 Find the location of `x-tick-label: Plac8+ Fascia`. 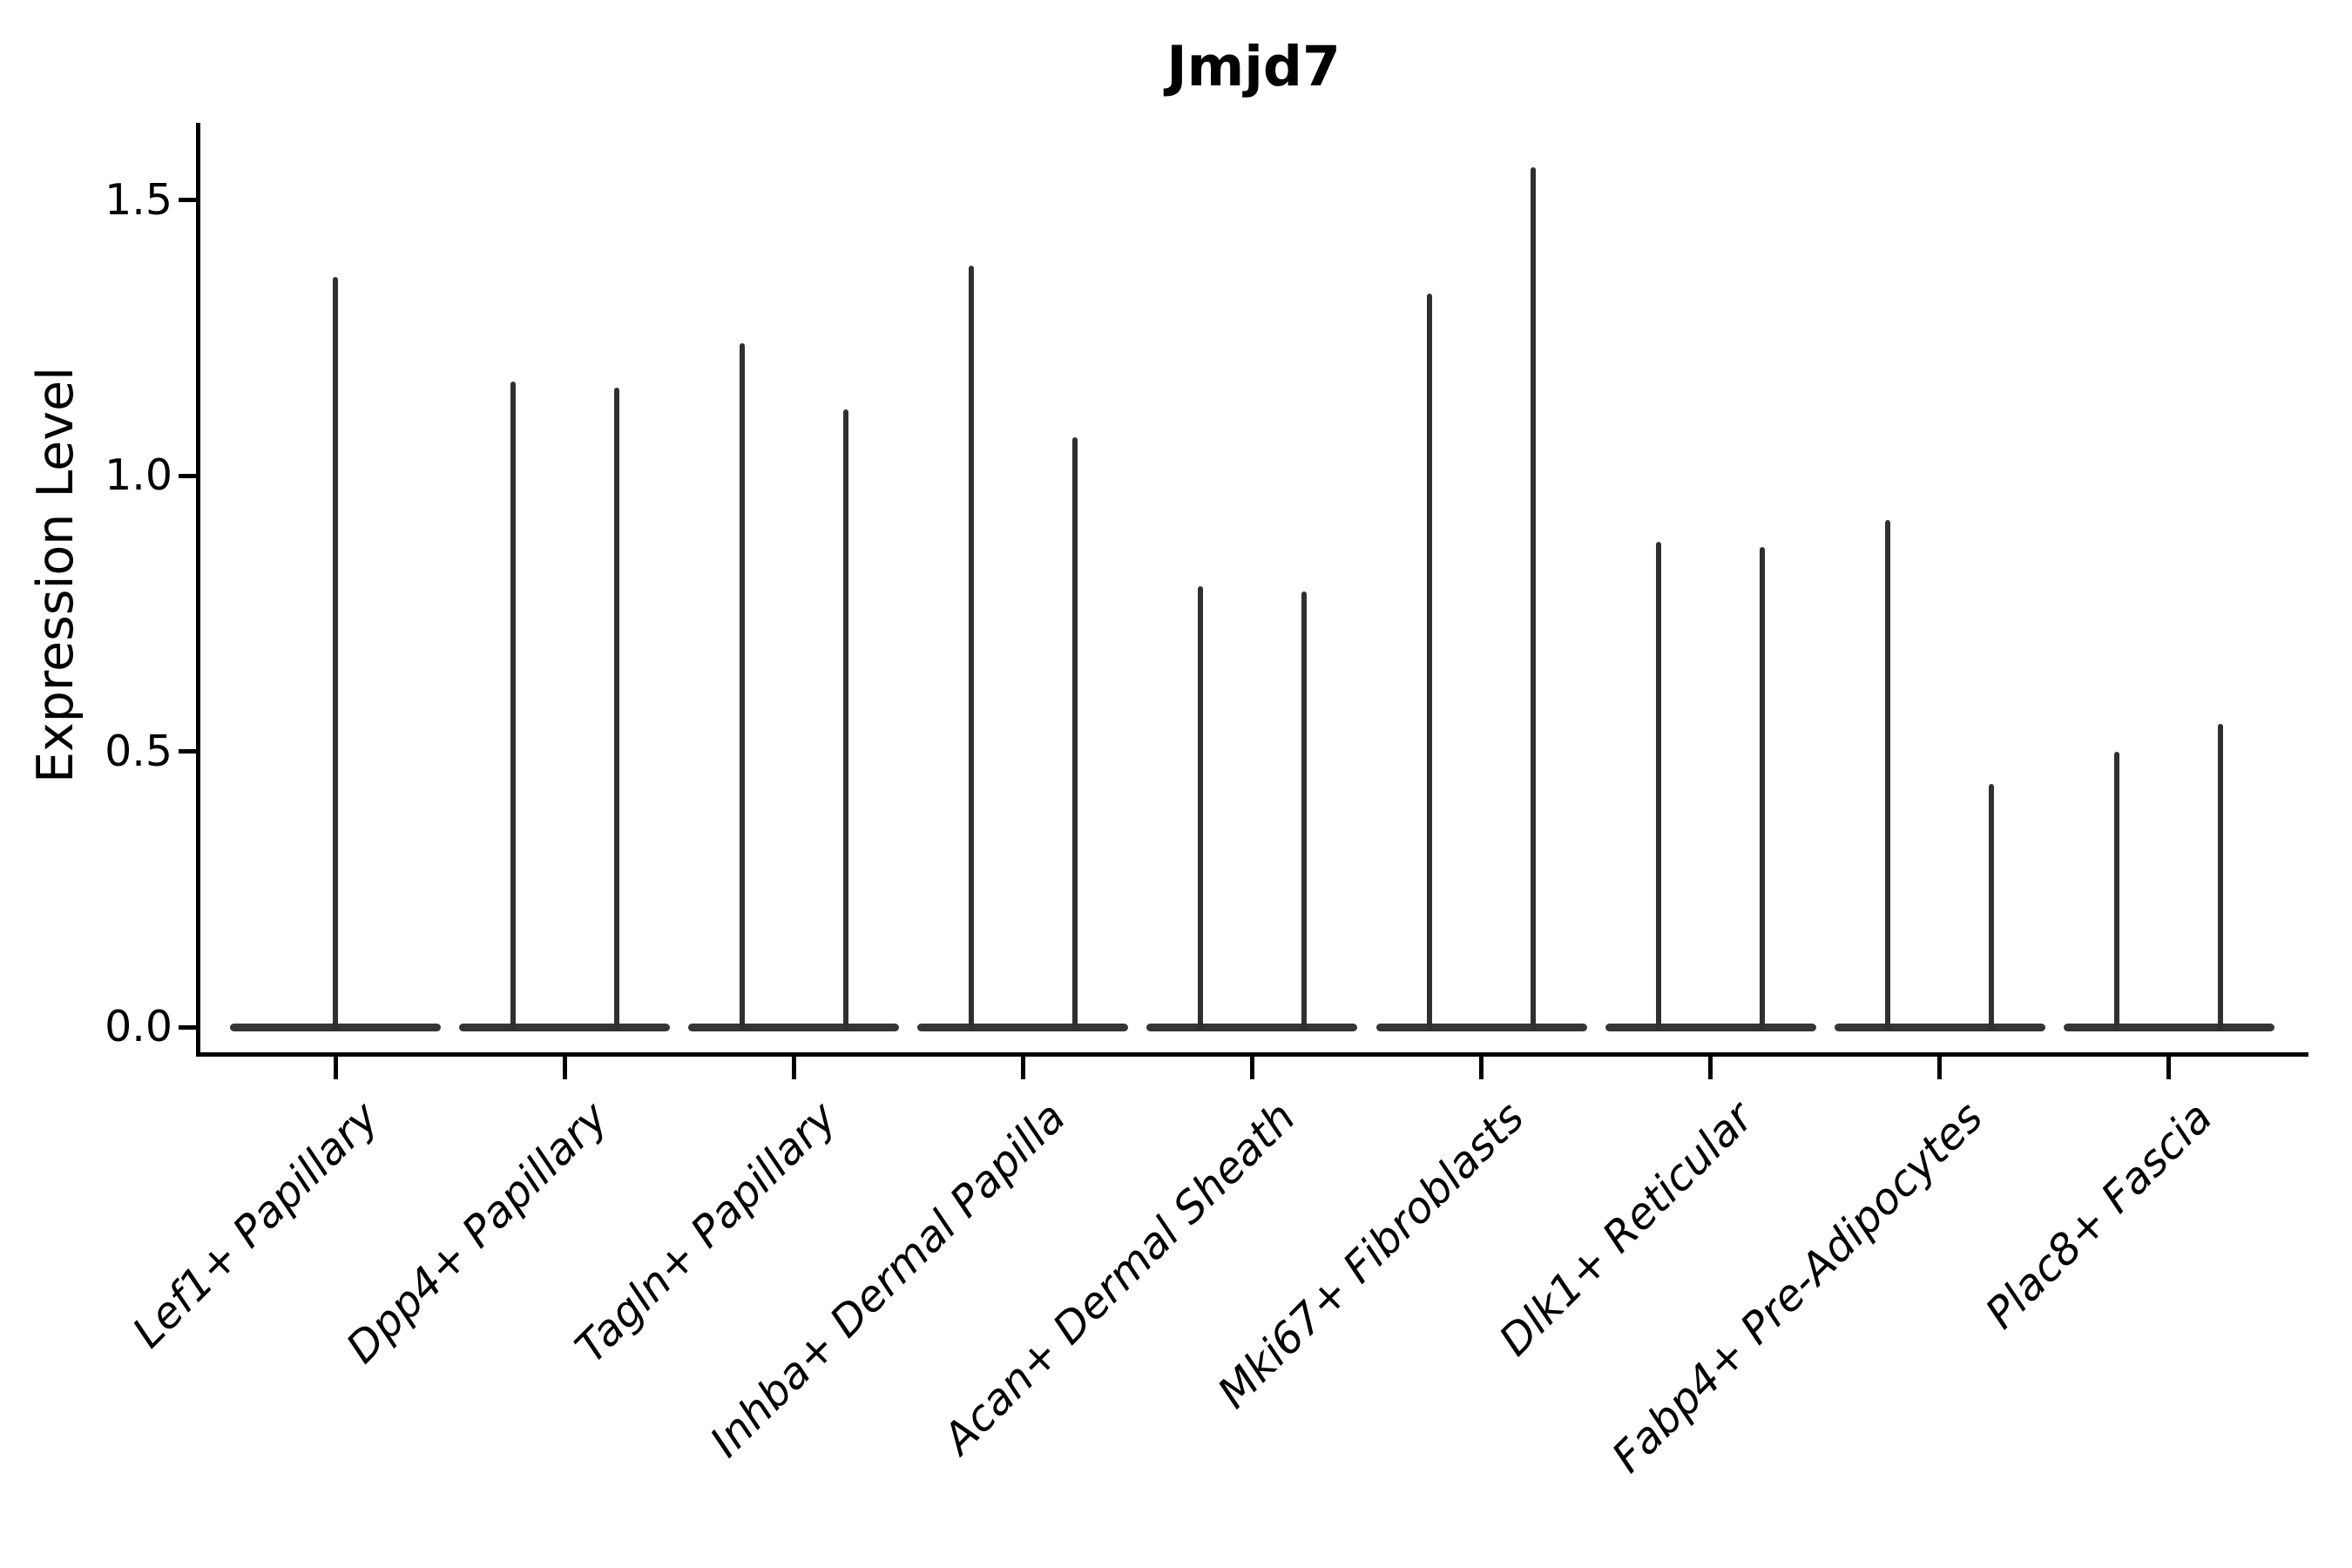

x-tick-label: Plac8+ Fascia is located at coordinates (2098, 1215).